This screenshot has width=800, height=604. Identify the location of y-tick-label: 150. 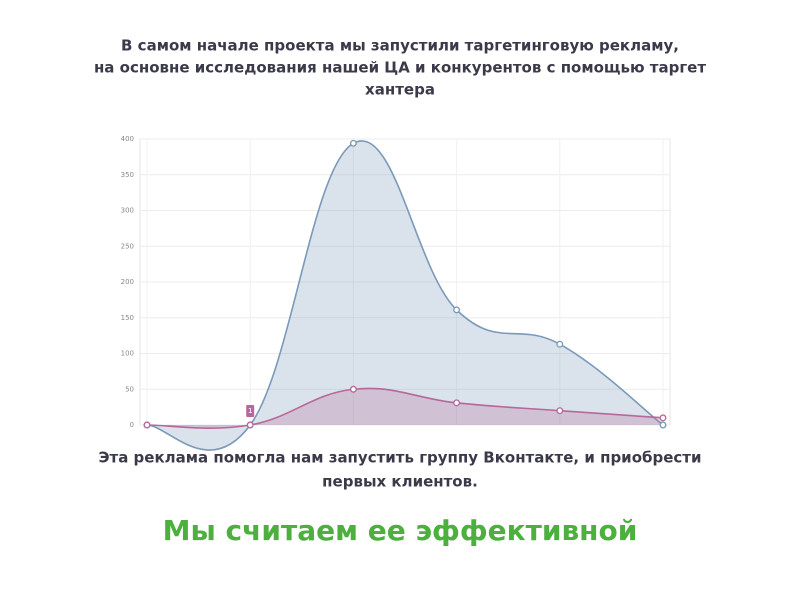
(127, 318).